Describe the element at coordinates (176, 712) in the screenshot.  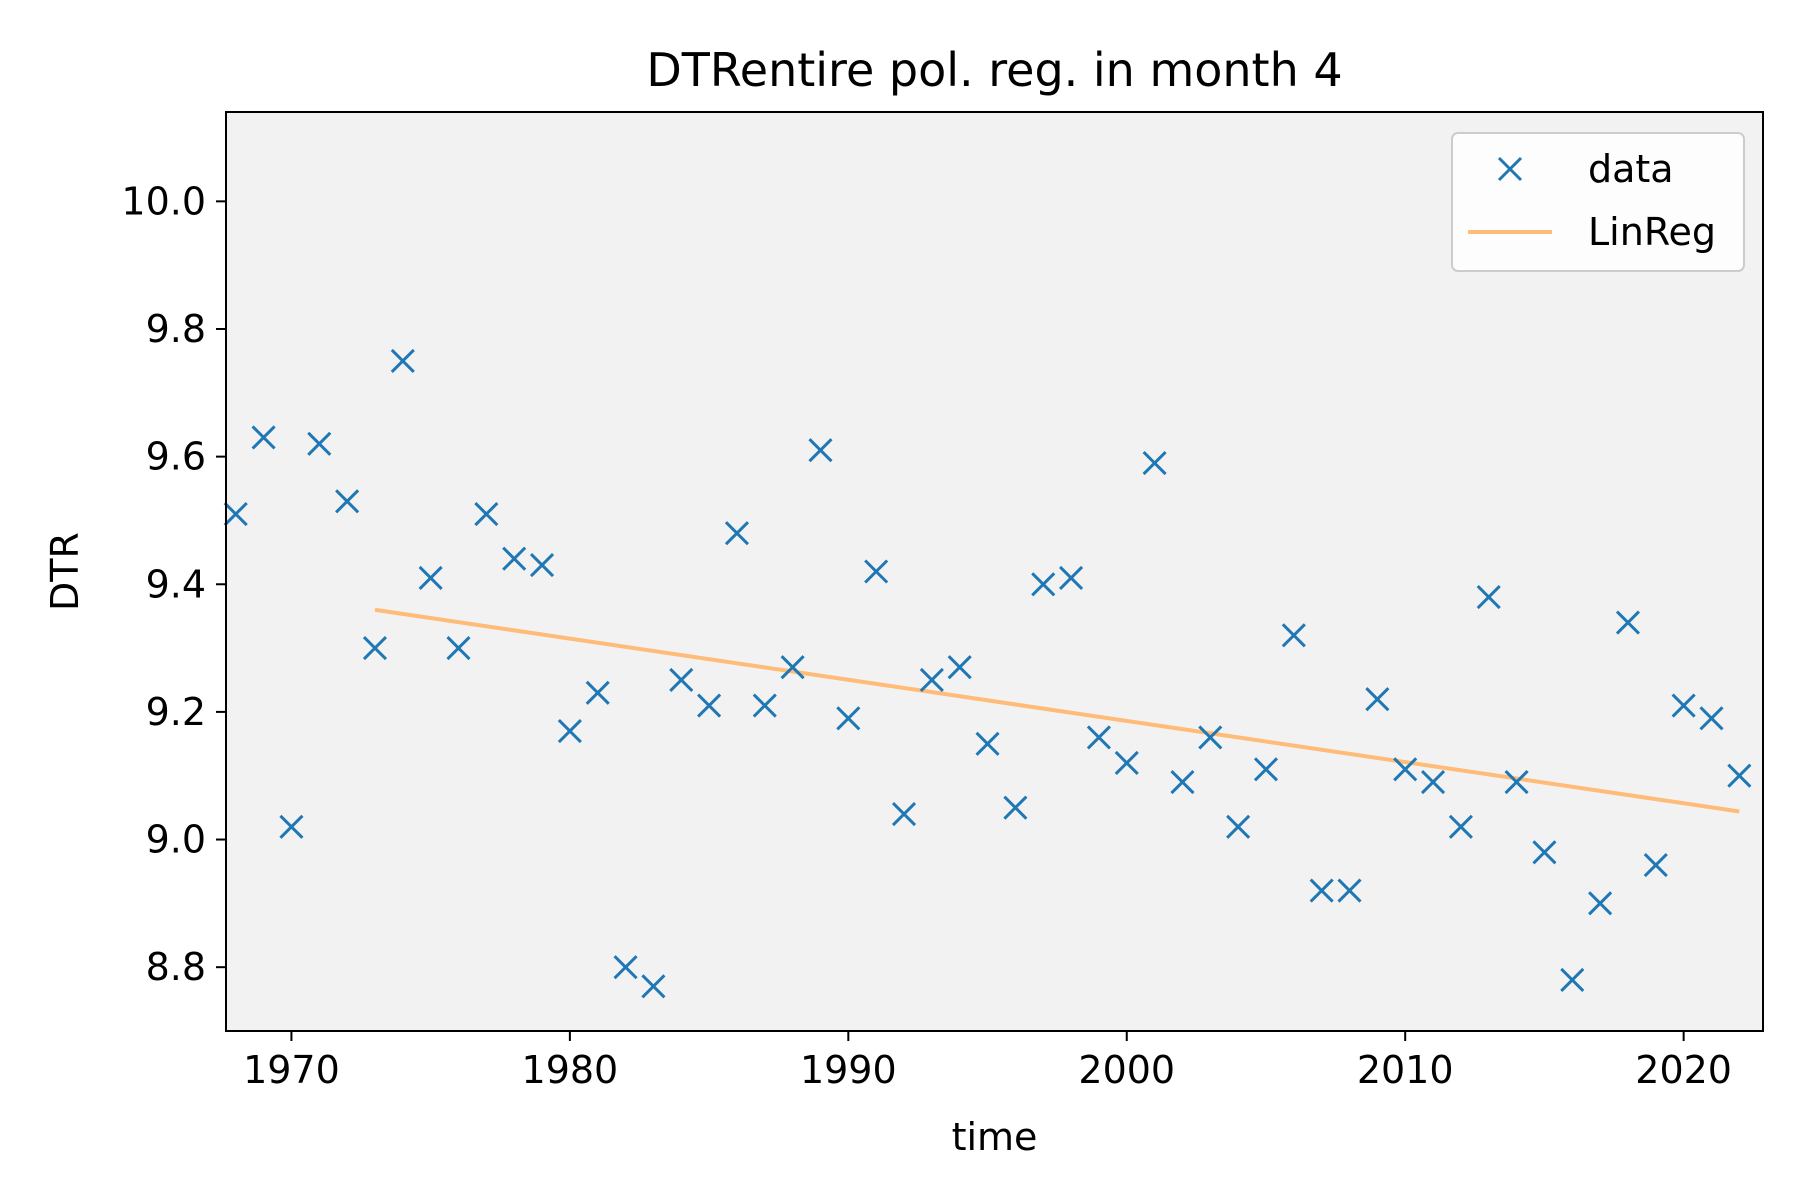
I see `y-tick-label: 9.2` at that location.